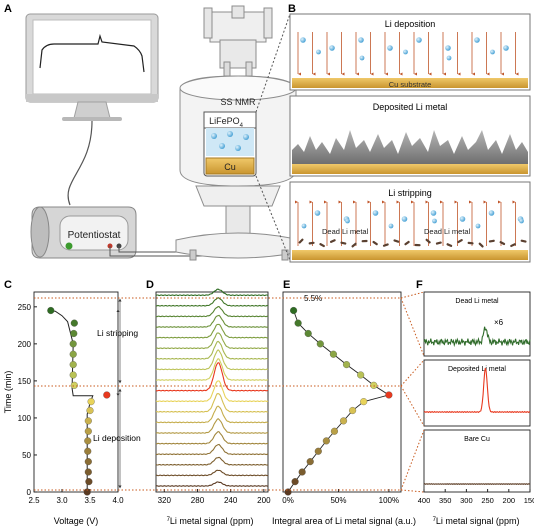  What do you see at coordinates (499, 322) in the screenshot?
I see `f-multiplier-label: ×6` at bounding box center [499, 322].